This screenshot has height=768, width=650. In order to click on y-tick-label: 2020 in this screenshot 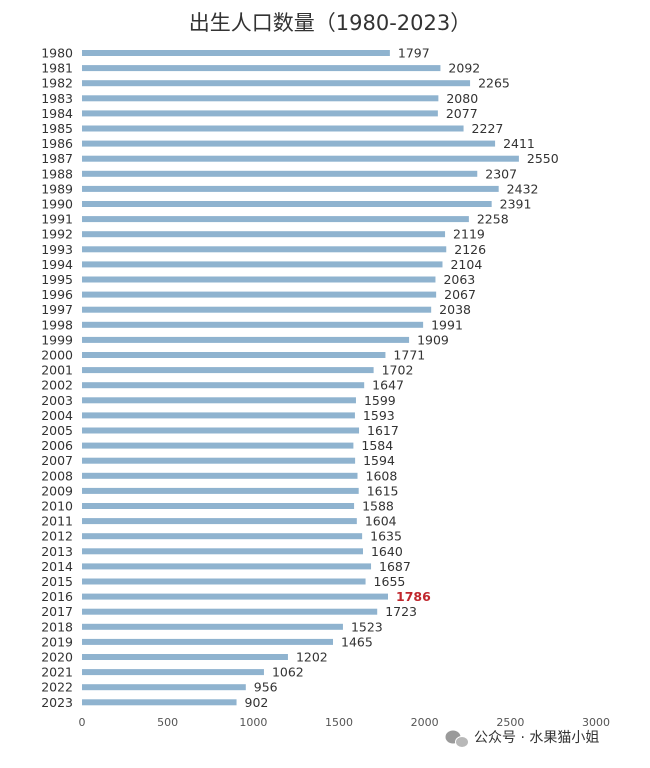, I will do `click(57, 657)`.